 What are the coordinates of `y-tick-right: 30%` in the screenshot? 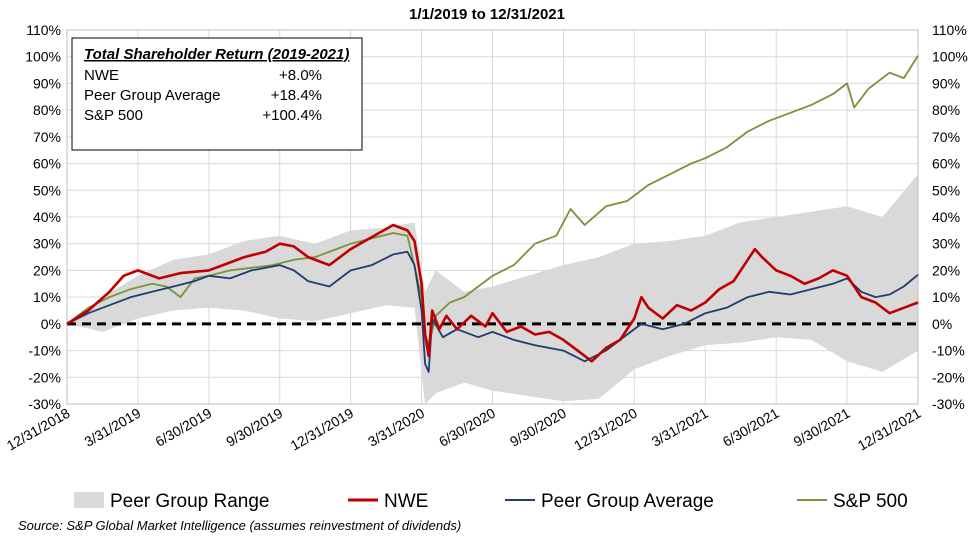 It's located at (946, 244).